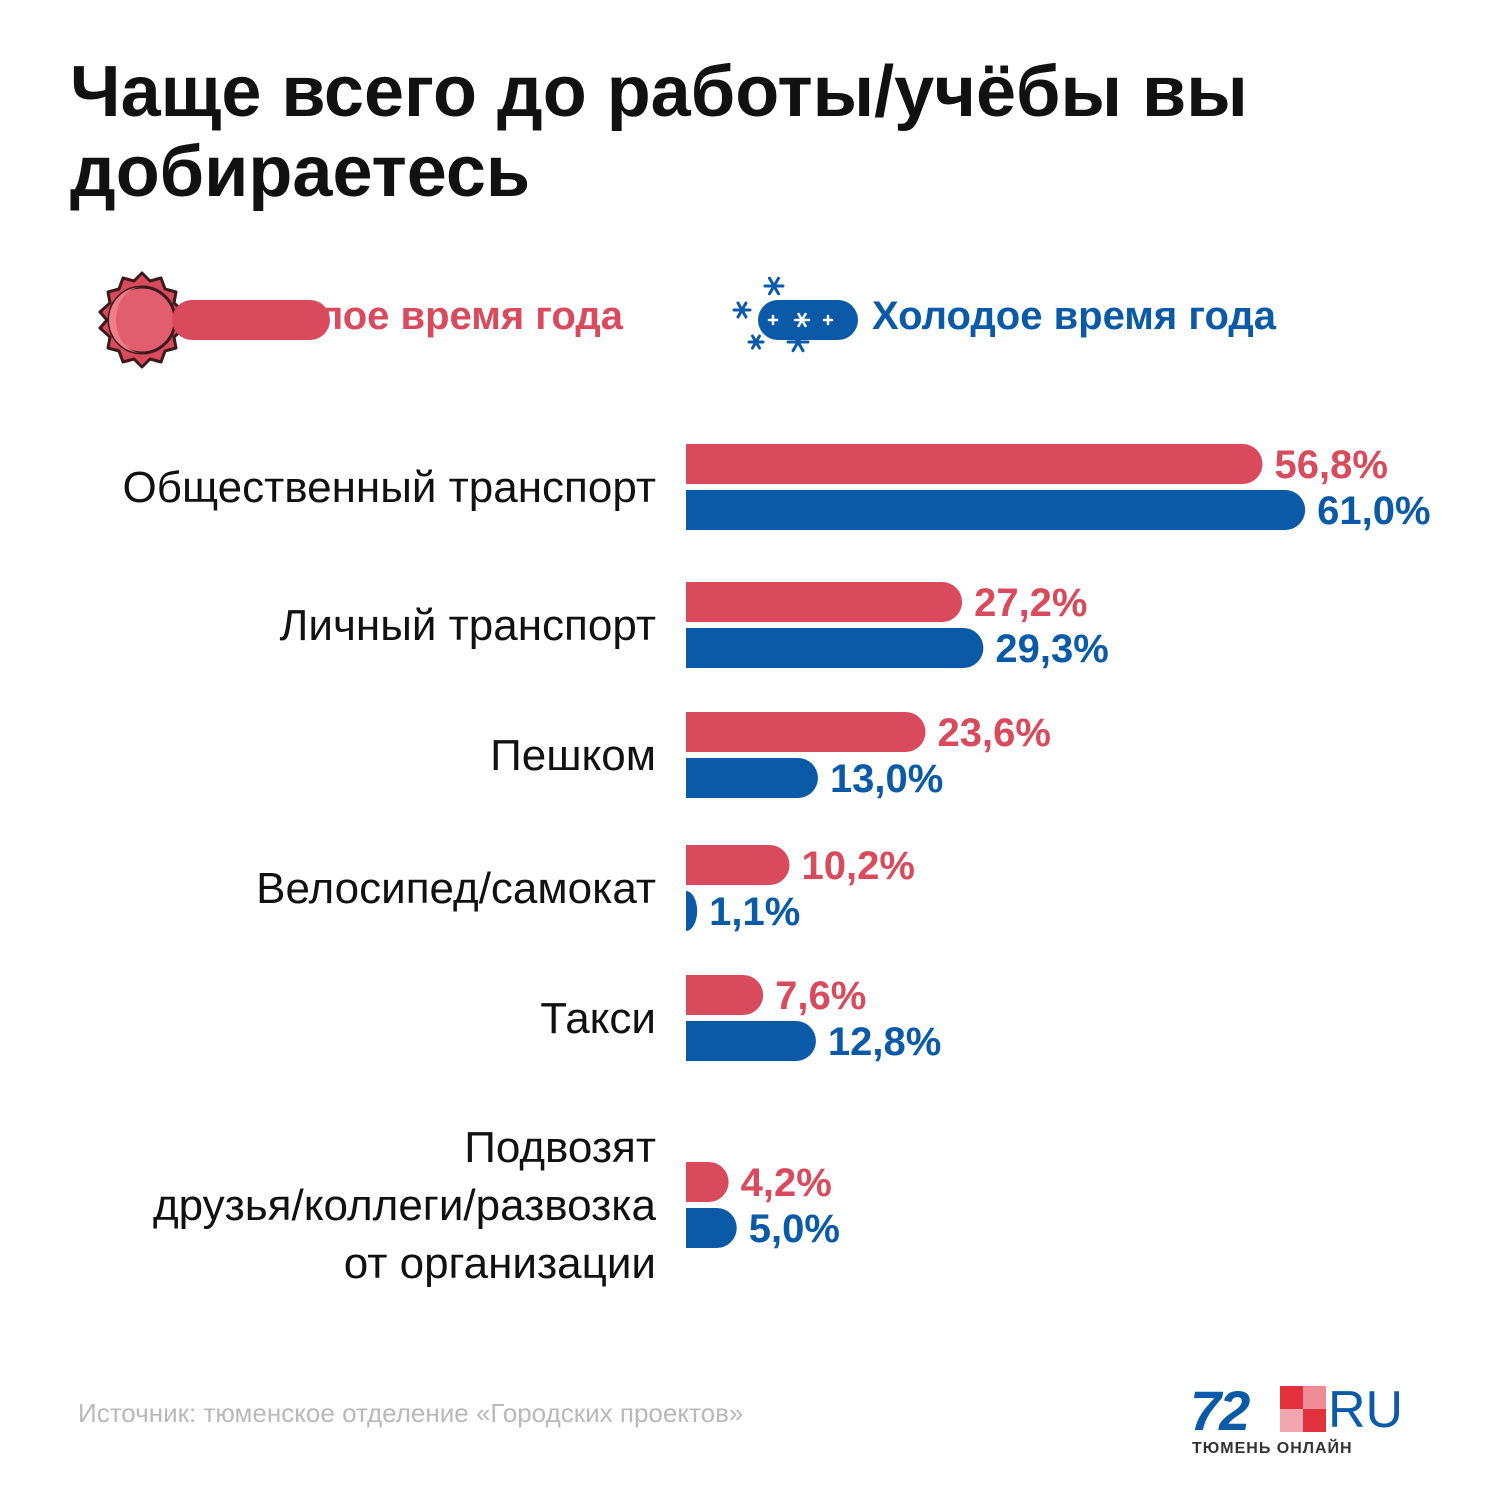  I want to click on logo-squares-icon, so click(1303, 1409).